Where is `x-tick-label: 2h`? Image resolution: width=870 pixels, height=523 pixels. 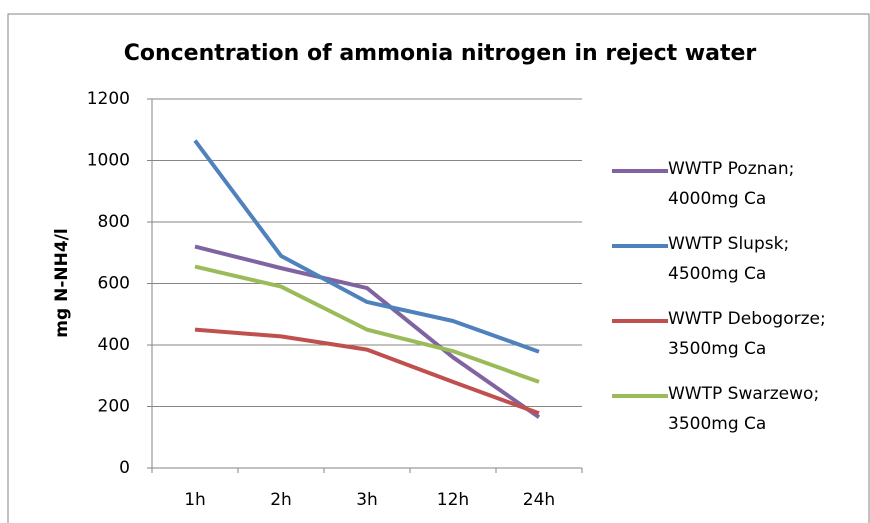 x-tick-label: 2h is located at coordinates (281, 500).